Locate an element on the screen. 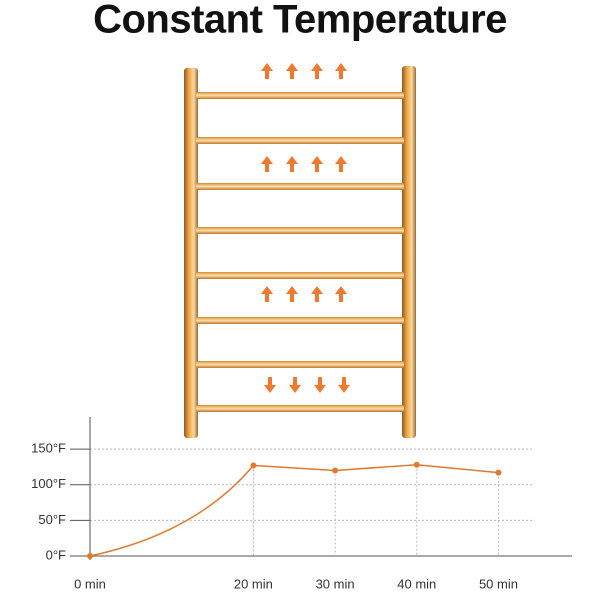 This screenshot has height=600, width=600. y-tick-label: 150°F is located at coordinates (48, 448).